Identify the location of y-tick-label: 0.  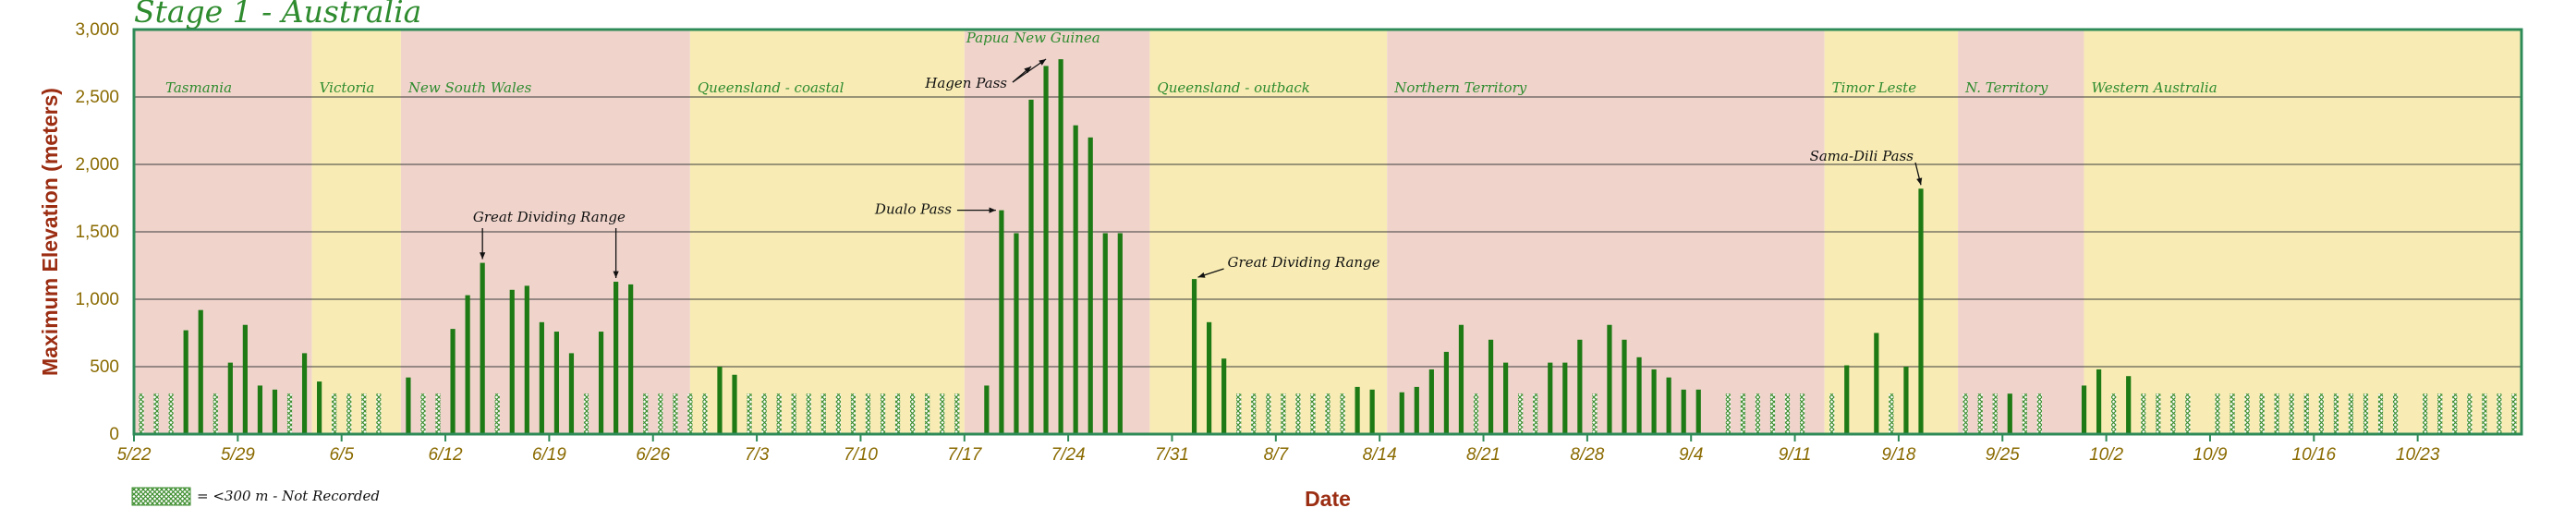
(114, 434).